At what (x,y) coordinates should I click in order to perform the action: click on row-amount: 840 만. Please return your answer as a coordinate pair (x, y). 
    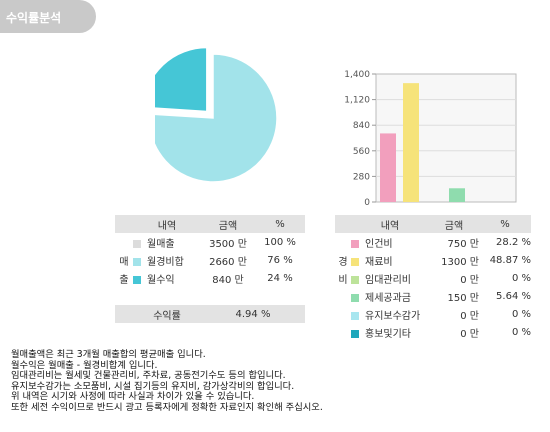
    Looking at the image, I should click on (228, 280).